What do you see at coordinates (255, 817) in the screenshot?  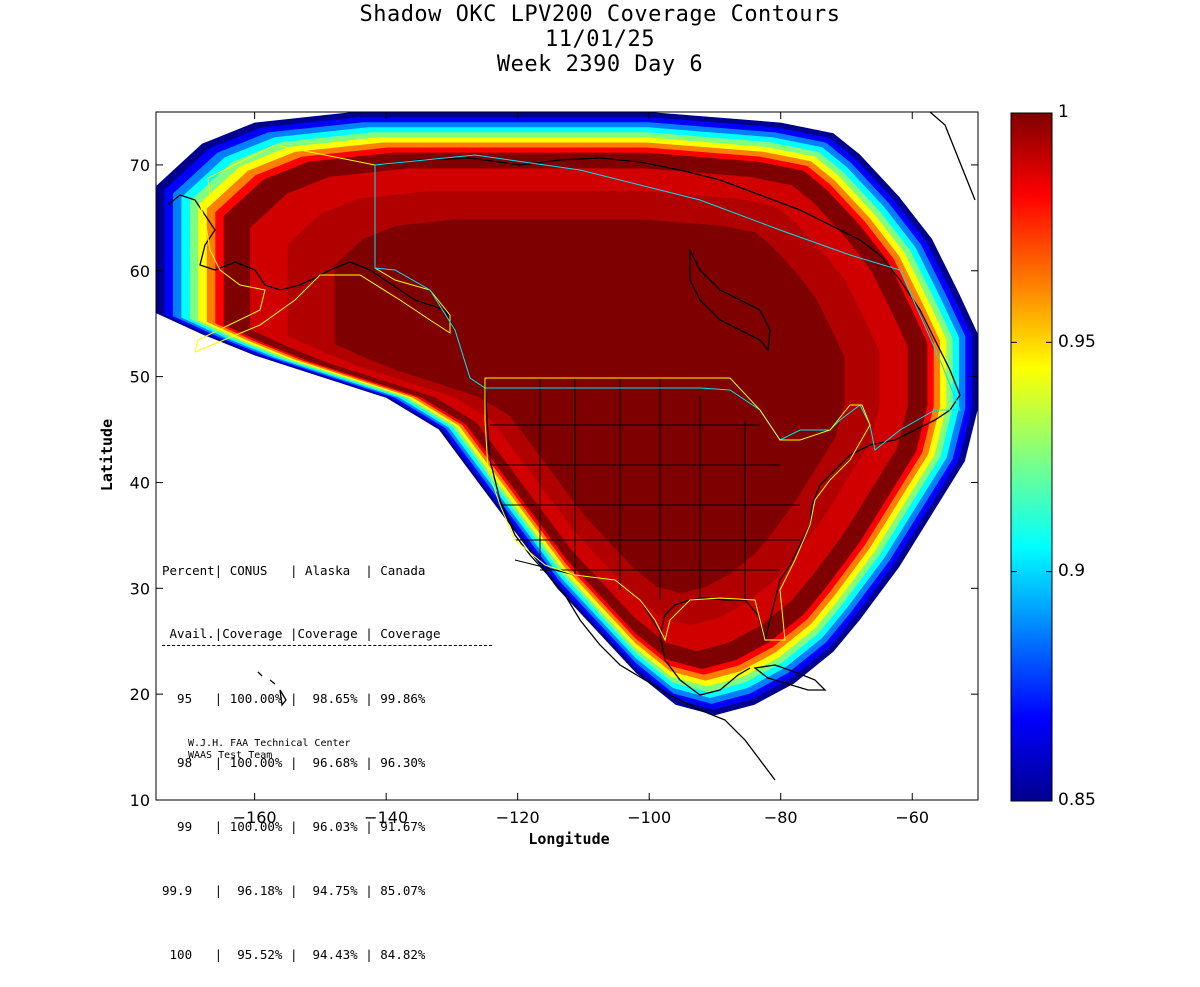 I see `x-tick-label: −160` at bounding box center [255, 817].